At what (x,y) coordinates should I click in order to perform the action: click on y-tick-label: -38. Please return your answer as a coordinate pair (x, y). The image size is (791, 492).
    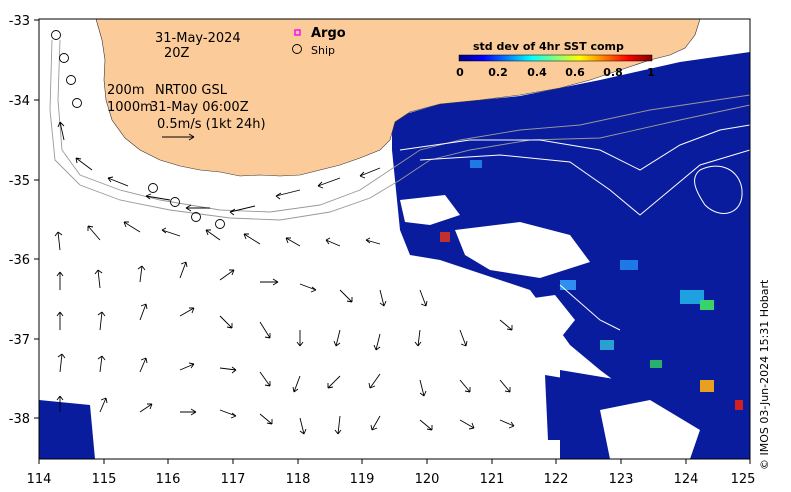
    Looking at the image, I should click on (19, 419).